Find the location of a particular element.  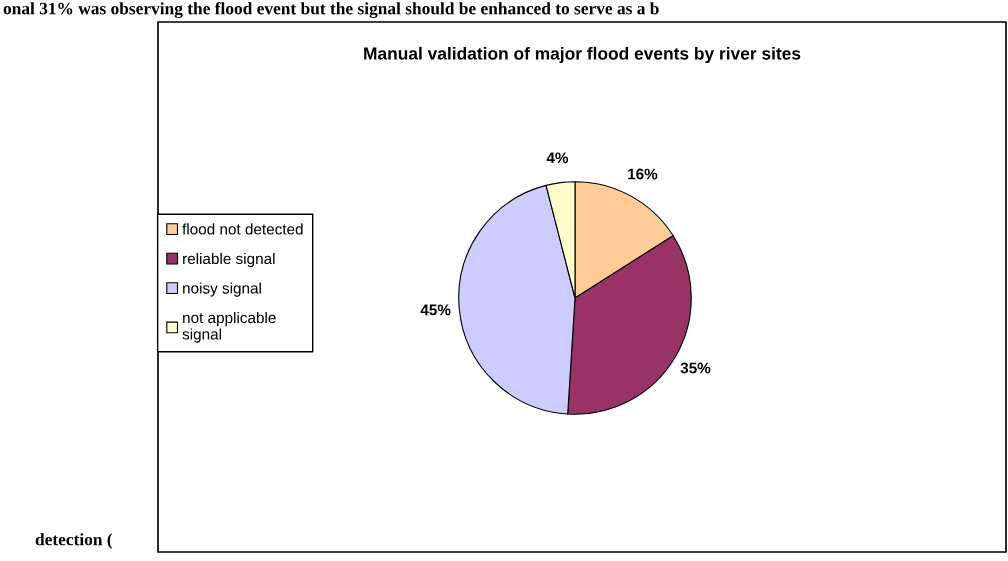

data-label: 45% is located at coordinates (435, 310).